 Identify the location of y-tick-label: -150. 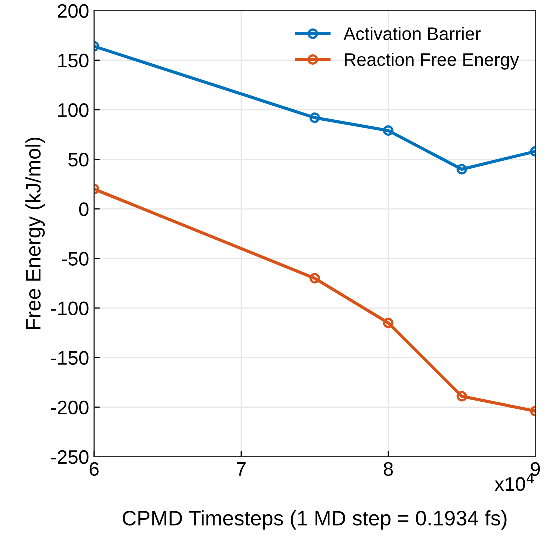
(70, 358).